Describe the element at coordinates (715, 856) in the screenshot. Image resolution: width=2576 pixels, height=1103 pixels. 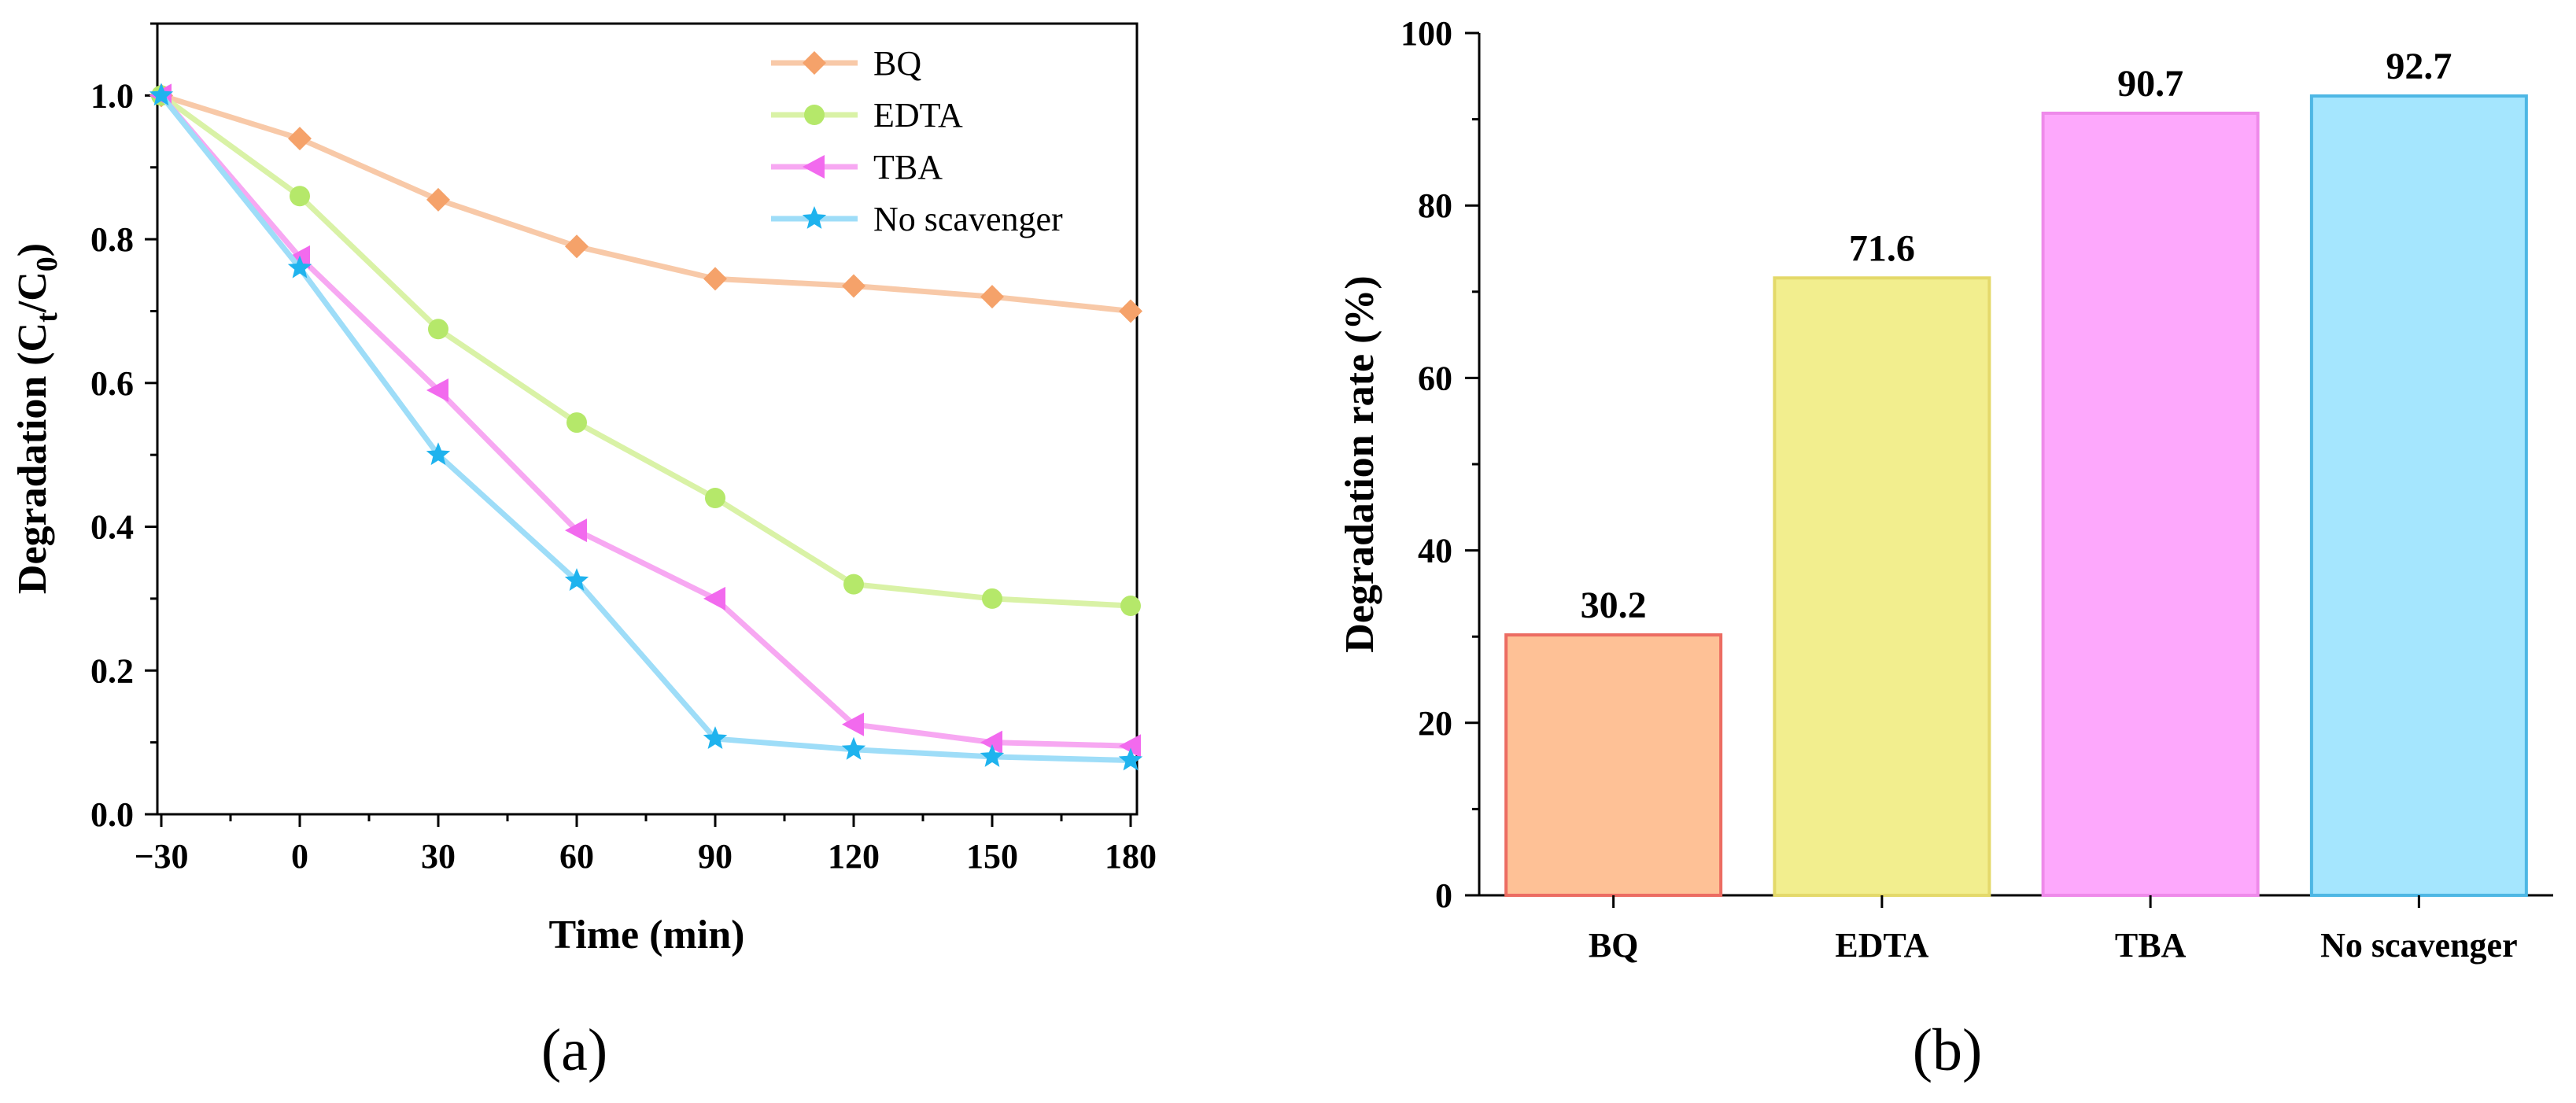
I see `x-tick-label: 90` at that location.